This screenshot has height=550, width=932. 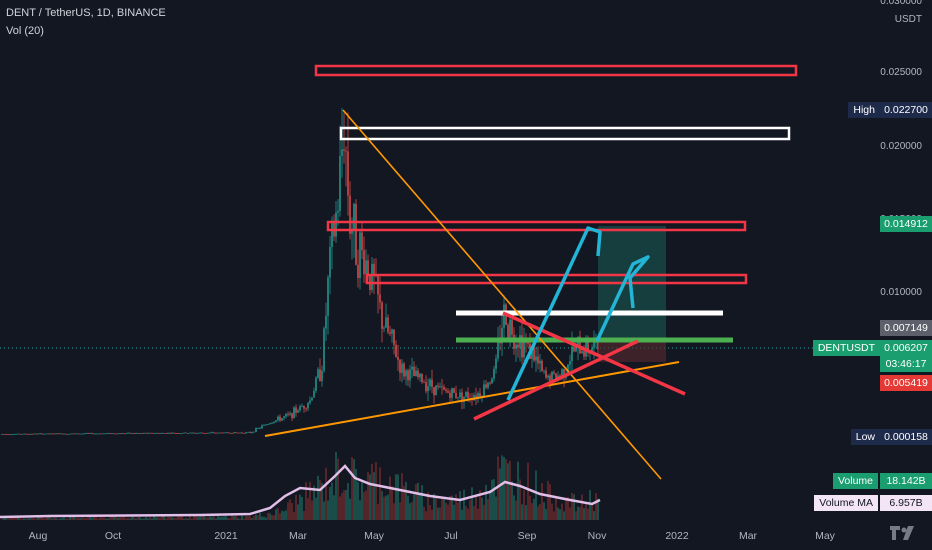 I want to click on level-c-tag: 0.005419, so click(x=906, y=383).